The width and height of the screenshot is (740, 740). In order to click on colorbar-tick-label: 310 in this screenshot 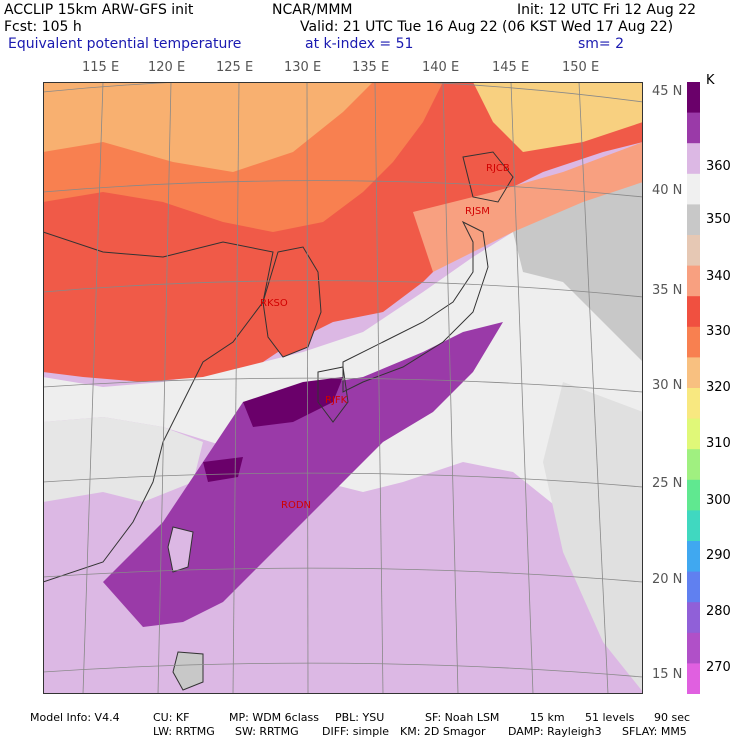, I will do `click(718, 443)`.